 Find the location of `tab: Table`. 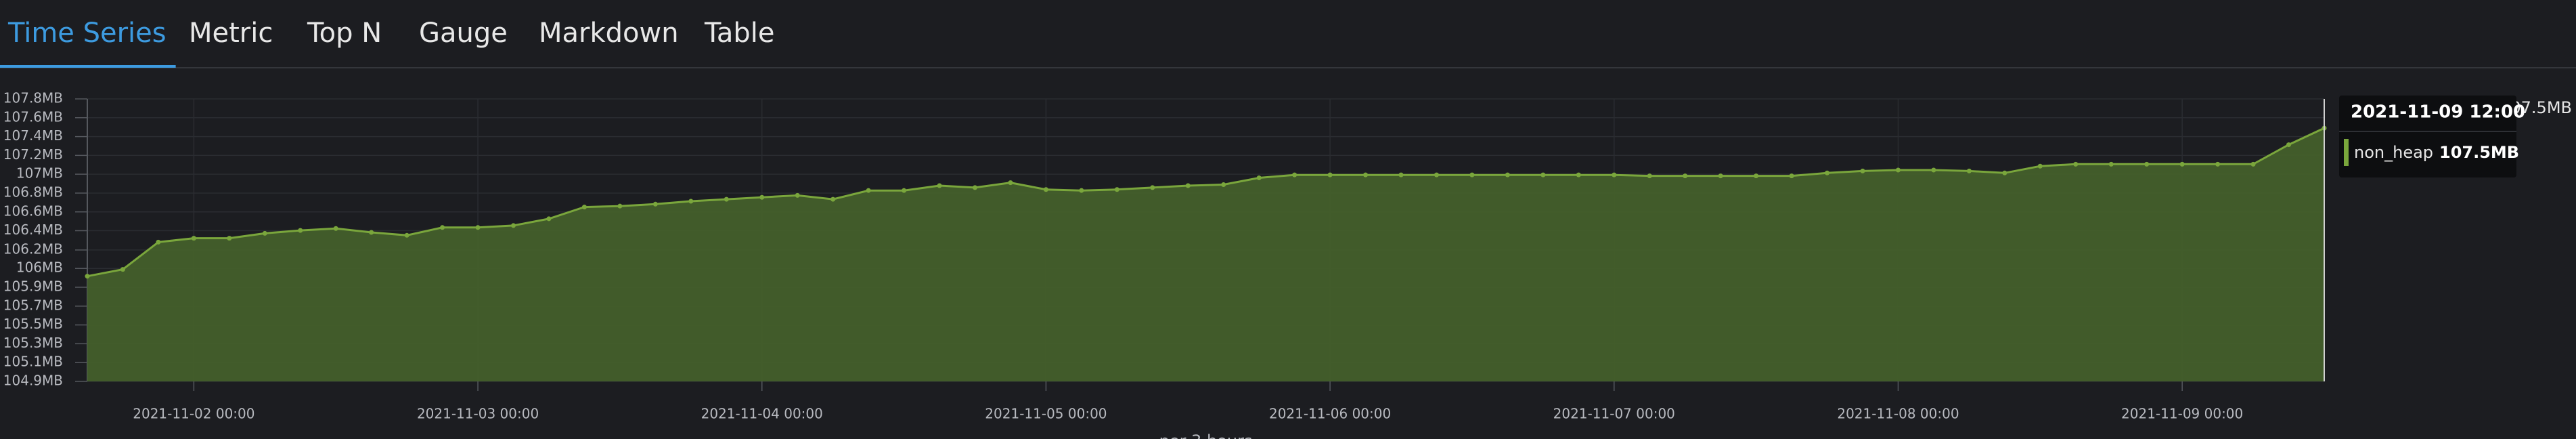

tab: Table is located at coordinates (739, 34).